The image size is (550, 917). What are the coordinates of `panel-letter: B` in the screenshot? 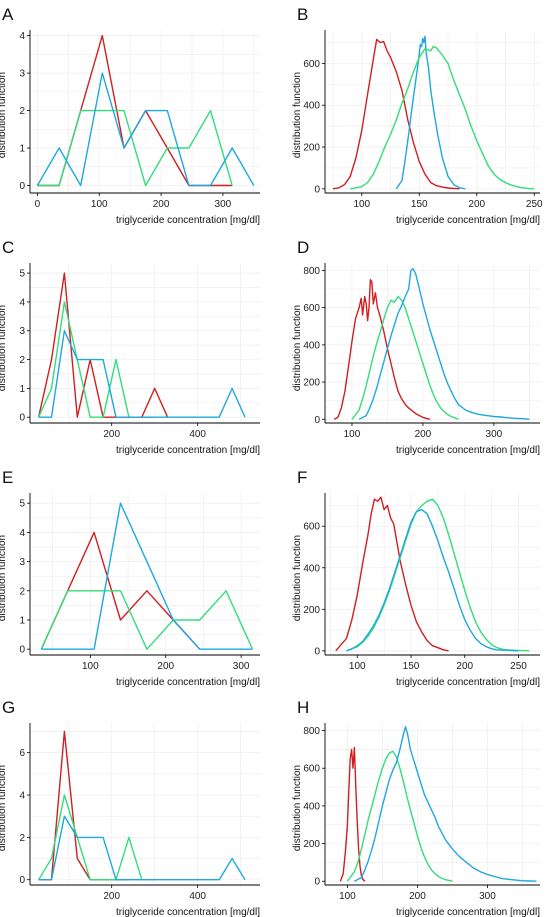 It's located at (302, 14).